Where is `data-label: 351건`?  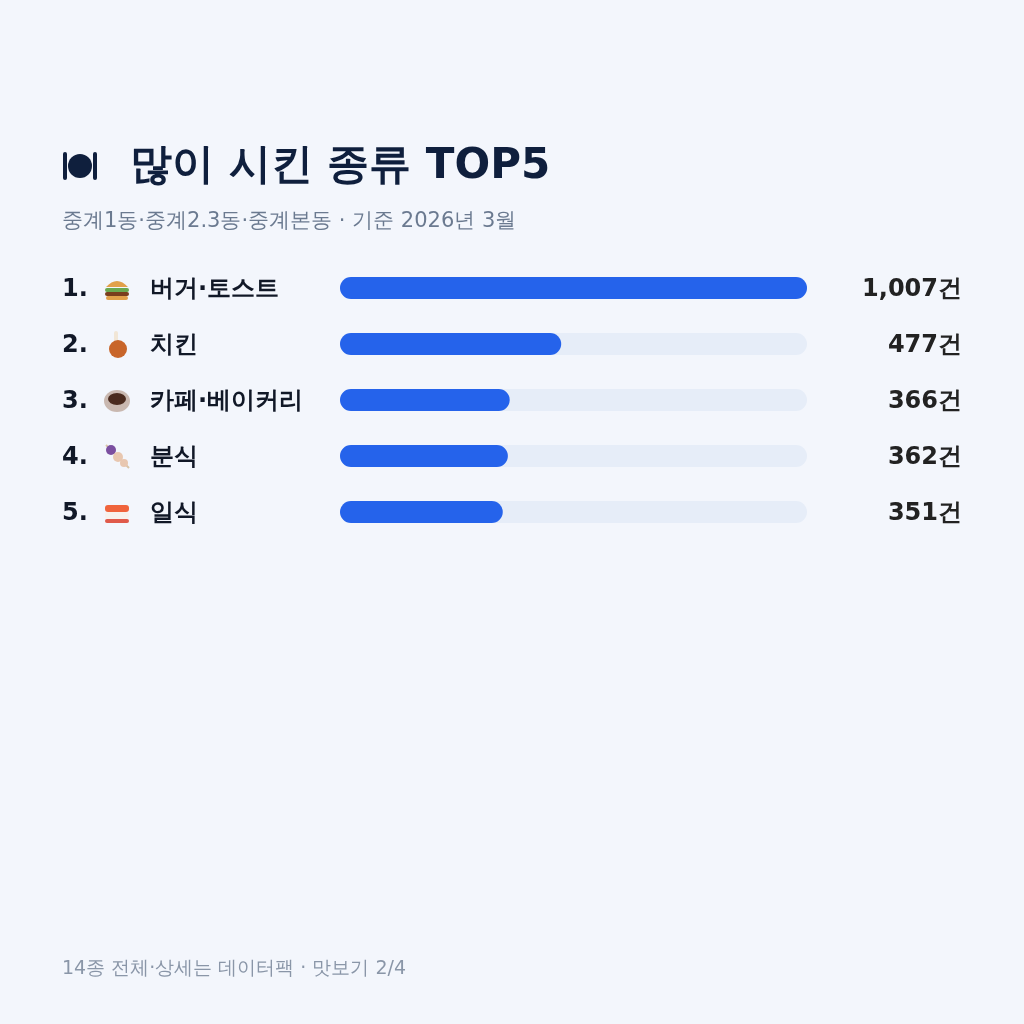 data-label: 351건 is located at coordinates (924, 512).